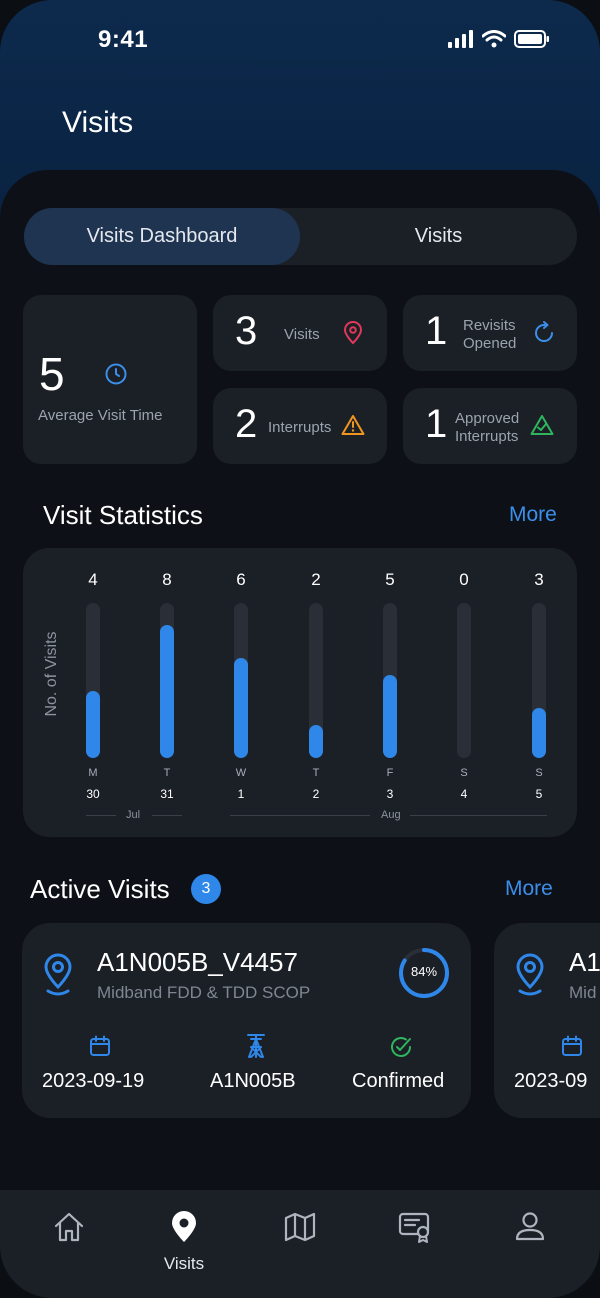  I want to click on nav-map, so click(300, 1227).